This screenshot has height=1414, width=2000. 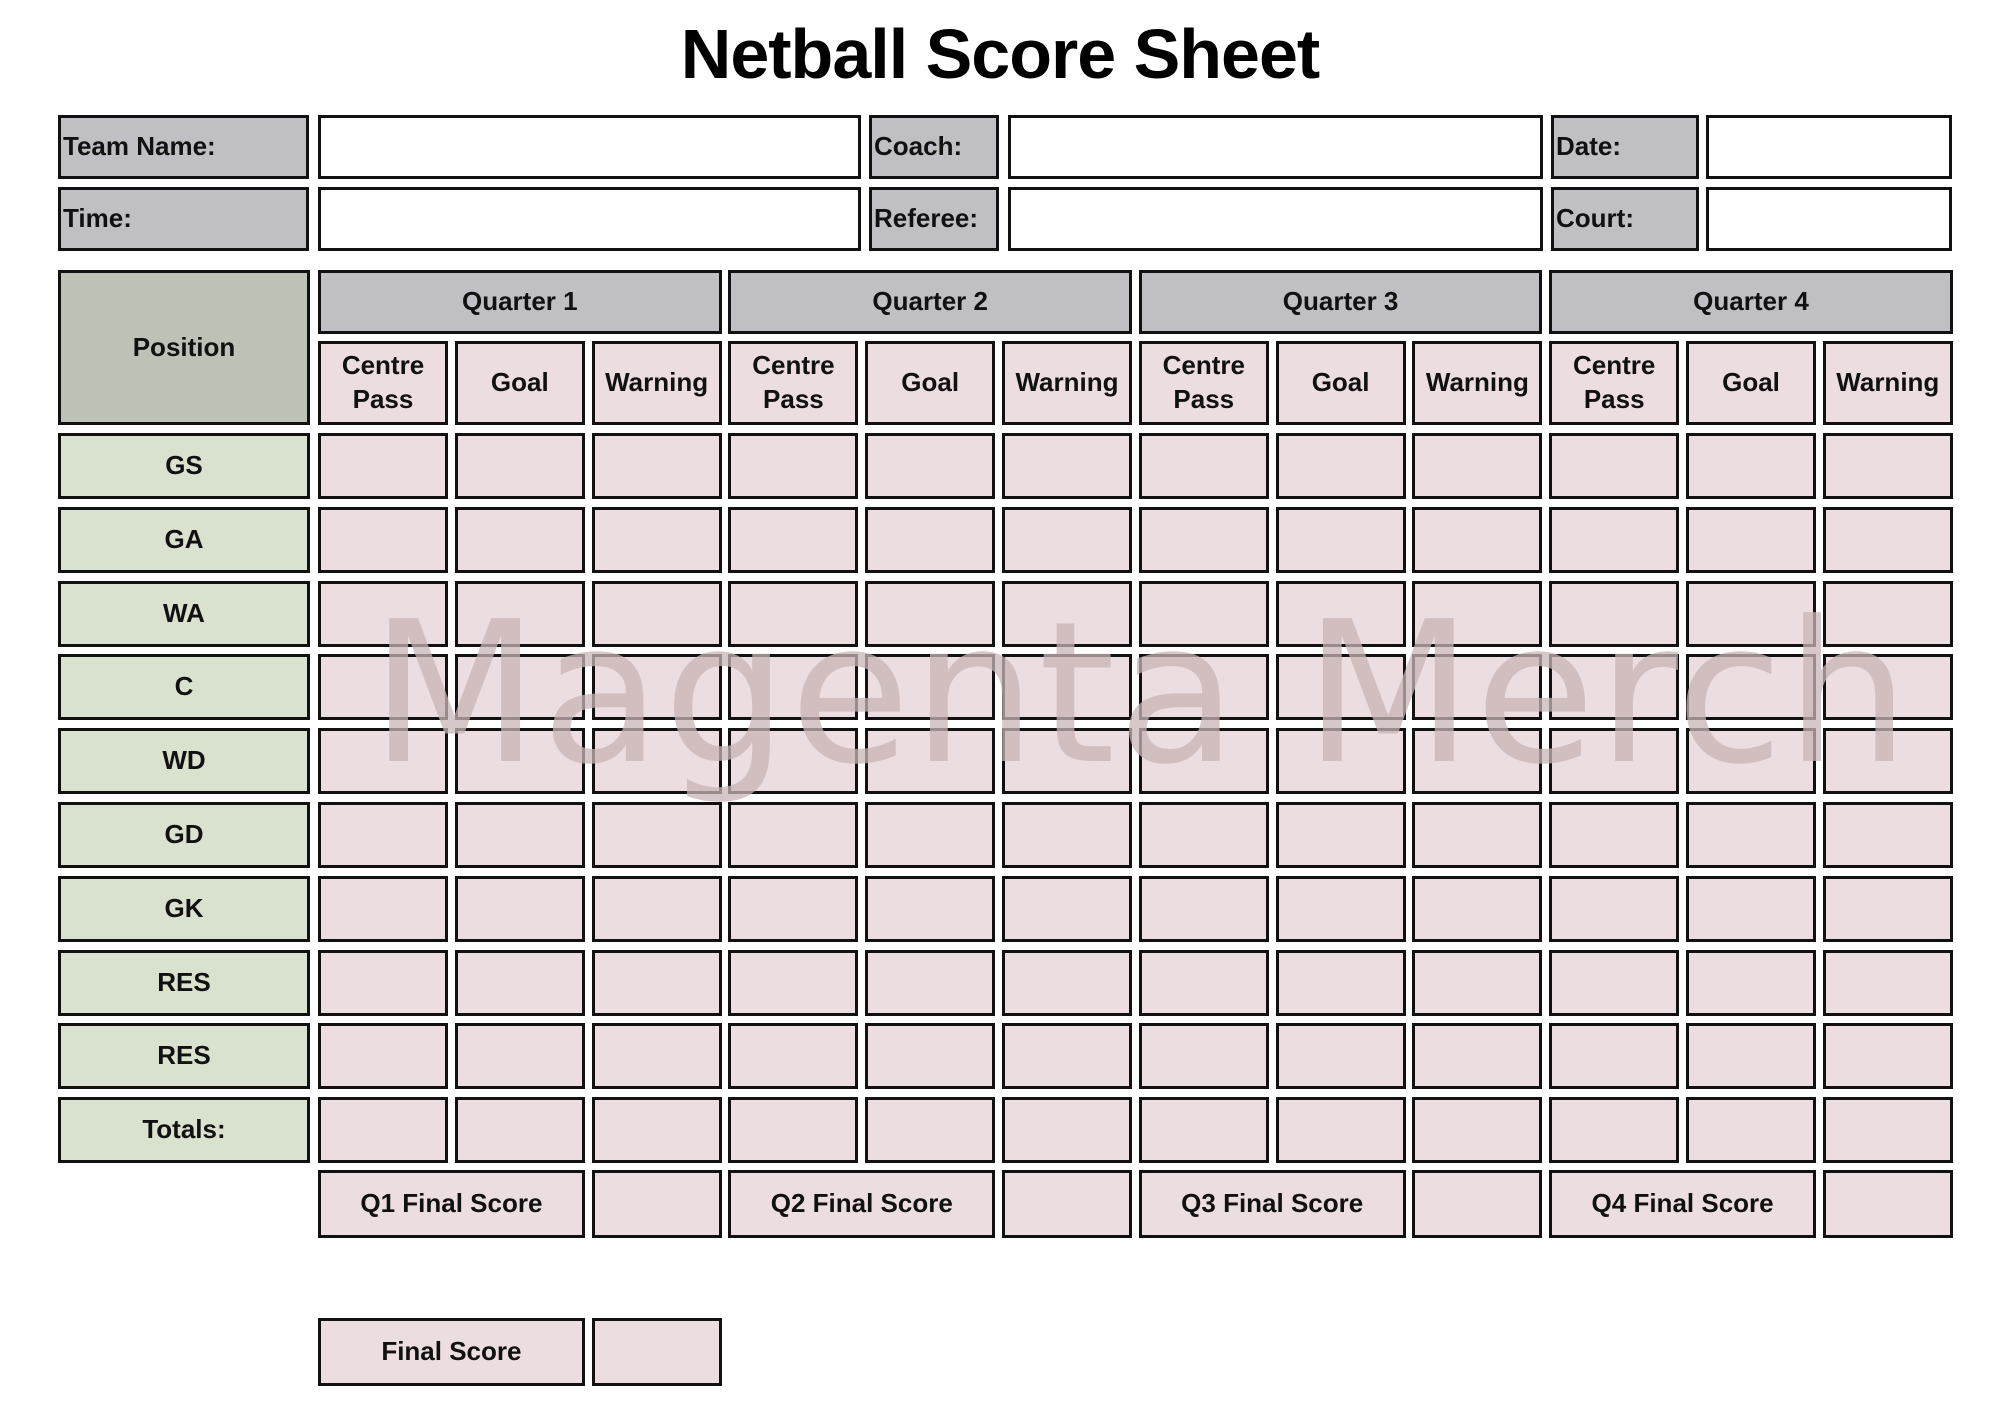 I want to click on court-field, so click(x=1829, y=219).